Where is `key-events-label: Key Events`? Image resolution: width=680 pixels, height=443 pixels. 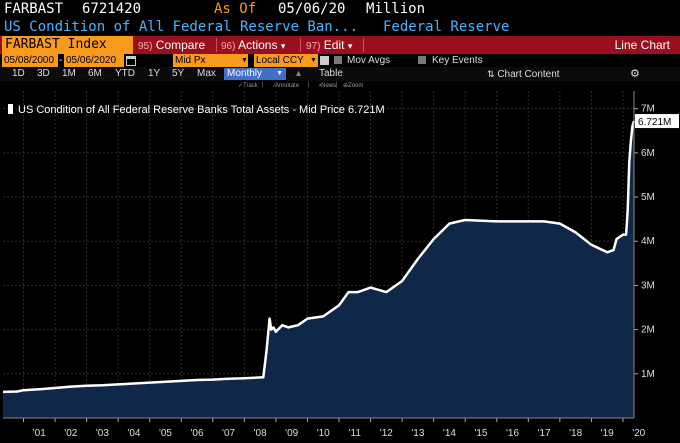 key-events-label: Key Events is located at coordinates (457, 60).